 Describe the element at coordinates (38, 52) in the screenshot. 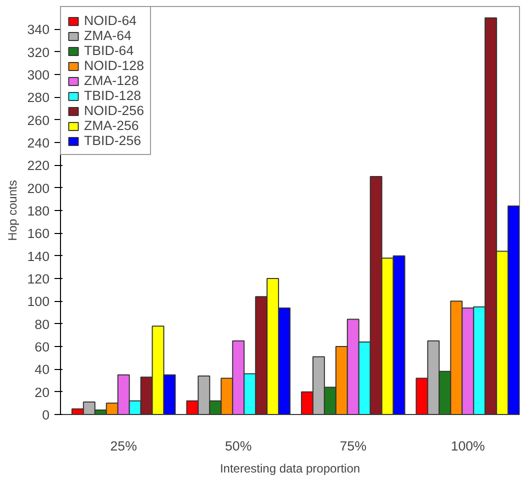

I see `y-tick-label: 320` at that location.